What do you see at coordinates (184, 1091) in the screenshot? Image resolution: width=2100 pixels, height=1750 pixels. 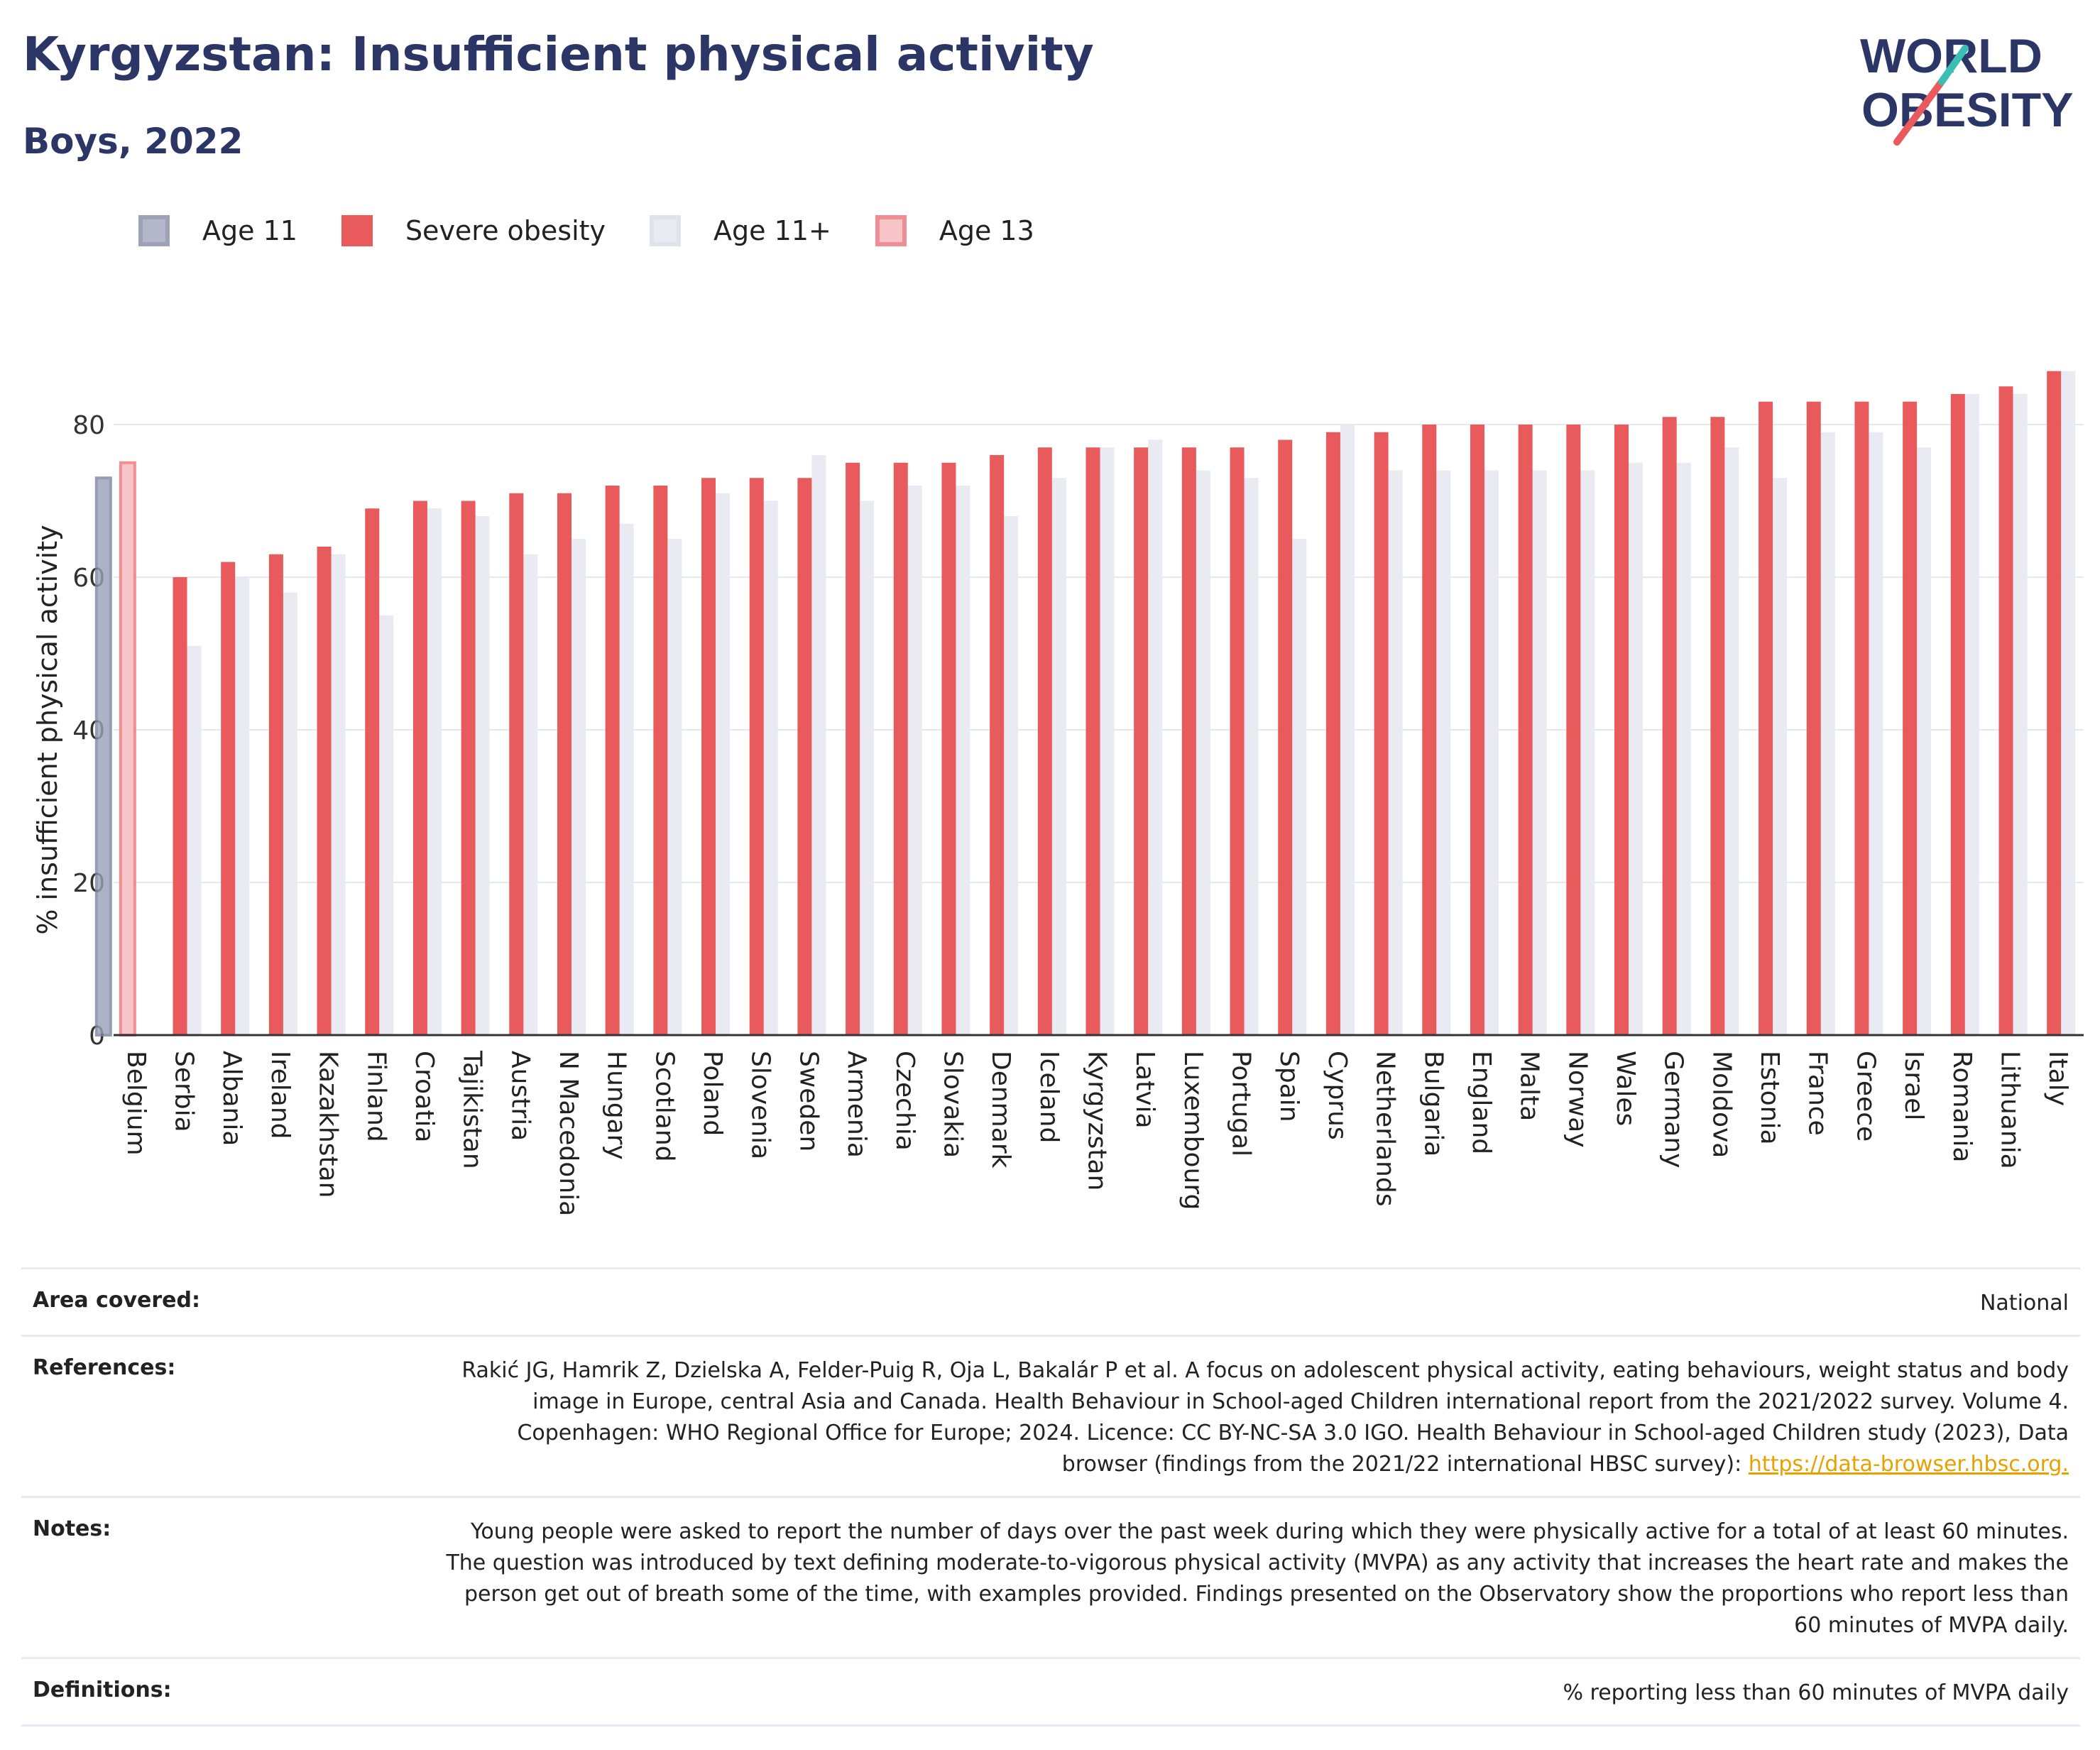 I see `x-tick-label: Serbia` at bounding box center [184, 1091].